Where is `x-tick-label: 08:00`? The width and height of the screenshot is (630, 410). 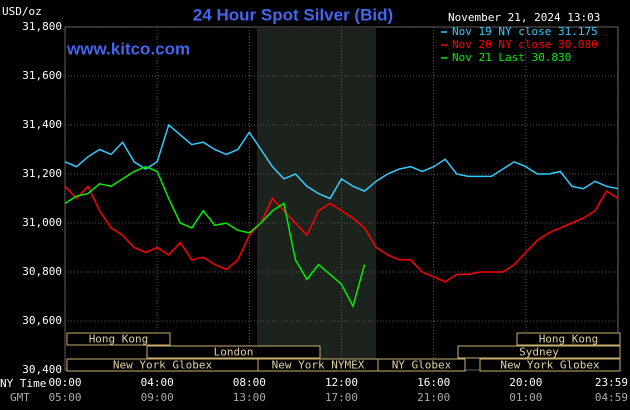
x-tick-label: 08:00 is located at coordinates (249, 382).